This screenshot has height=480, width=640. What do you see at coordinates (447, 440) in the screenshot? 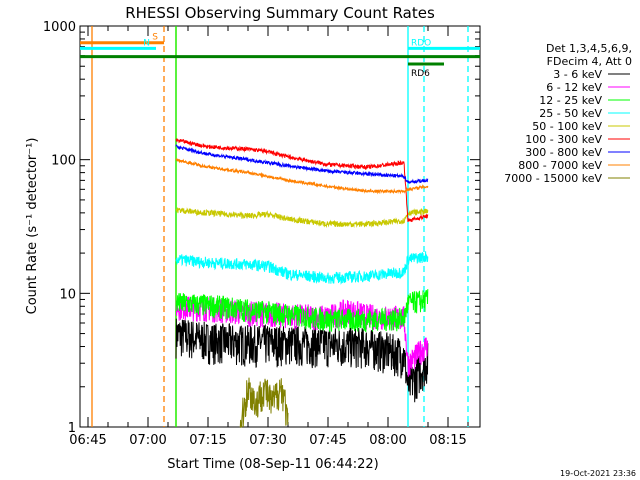
I see `x-tick-label: 08:15` at bounding box center [447, 440].